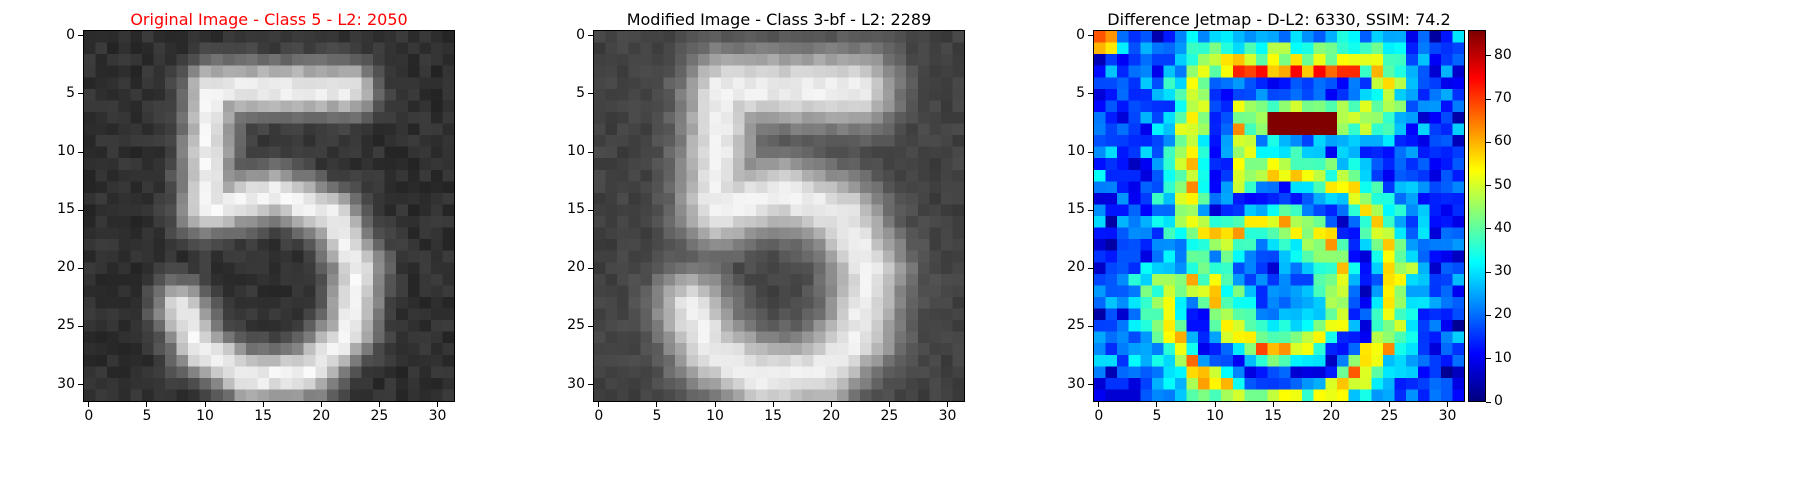  What do you see at coordinates (1503, 54) in the screenshot?
I see `colorbar-tick-label: 80` at bounding box center [1503, 54].